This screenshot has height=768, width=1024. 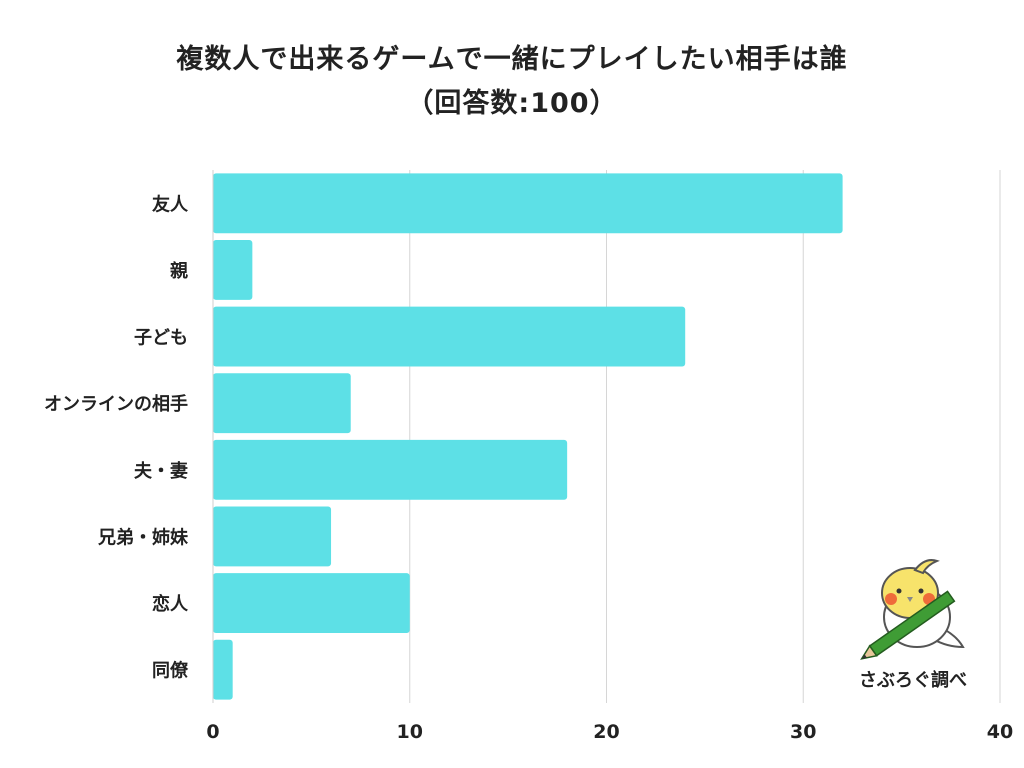 I want to click on category-label: 友人, so click(x=170, y=204).